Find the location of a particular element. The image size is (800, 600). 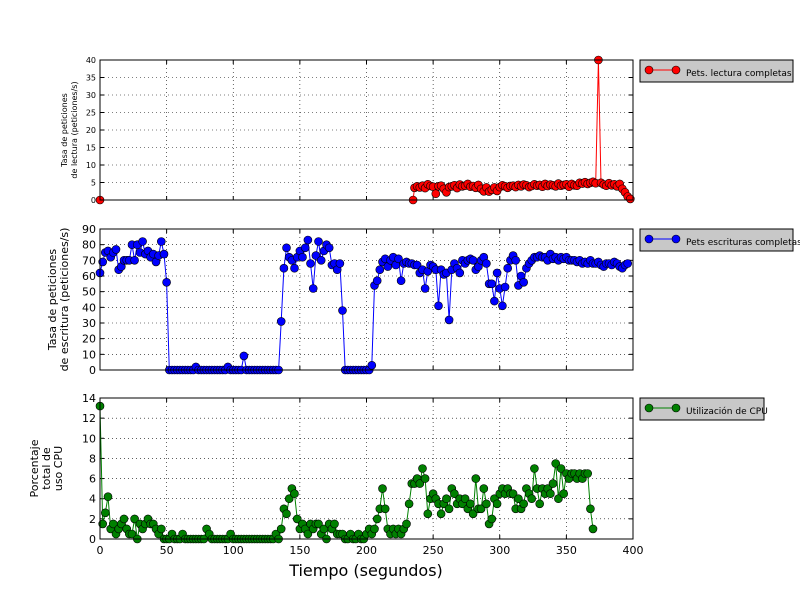

y-axis-label-line: total de is located at coordinates (46, 468).